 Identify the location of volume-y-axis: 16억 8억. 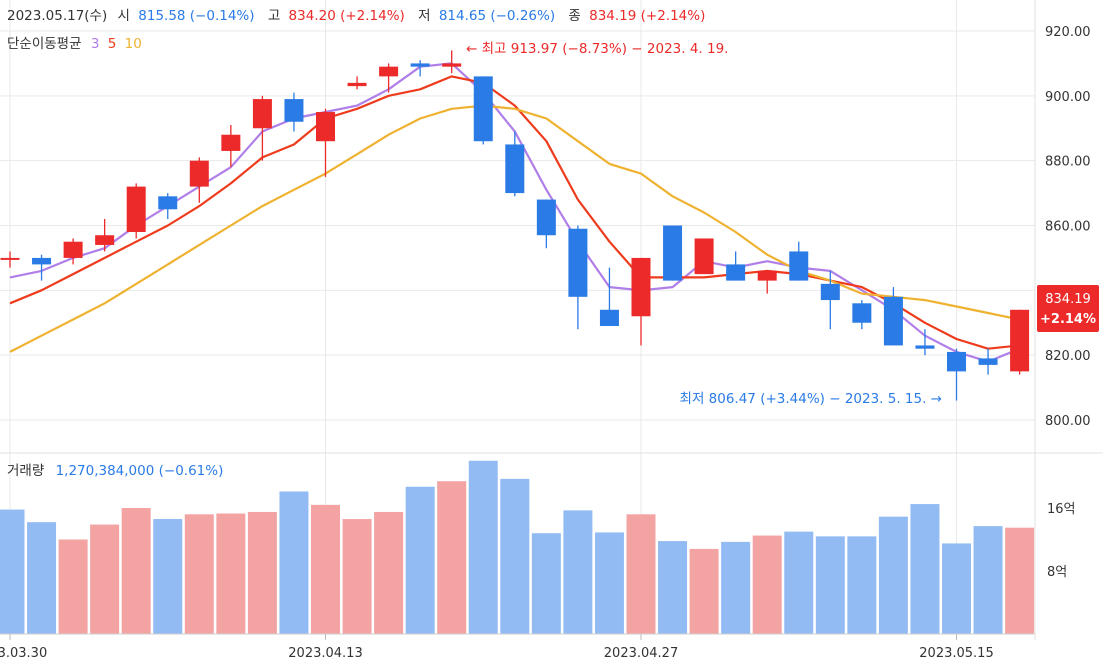
(1061, 541).